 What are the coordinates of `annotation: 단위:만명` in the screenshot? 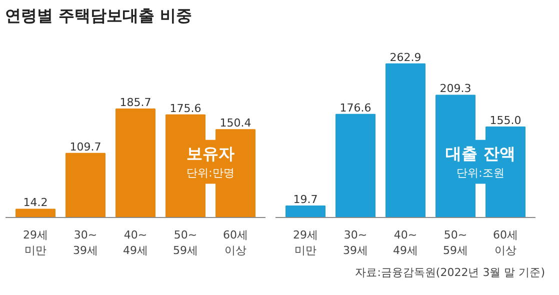 It's located at (210, 173).